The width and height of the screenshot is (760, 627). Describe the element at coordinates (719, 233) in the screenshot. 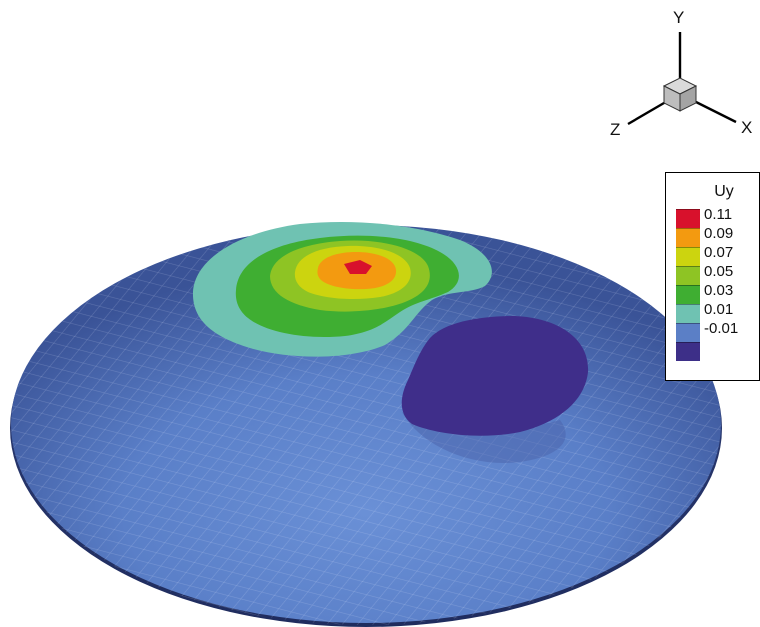

I see `legend-label: 0.09` at that location.